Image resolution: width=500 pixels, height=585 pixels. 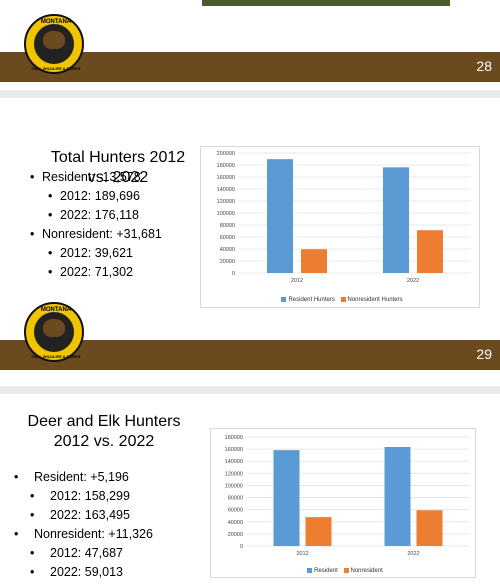 I want to click on list-item: • 2022: 59,013, so click(x=76, y=572).